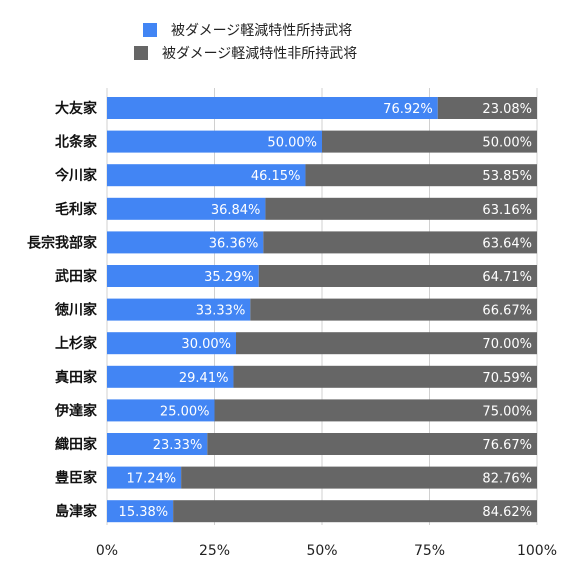 The height and width of the screenshot is (566, 564). I want to click on data-label-series-0: 29.41%, so click(204, 378).